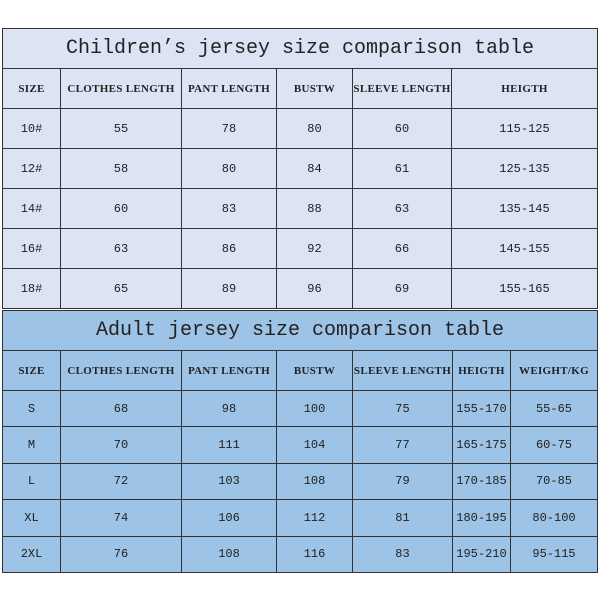  Describe the element at coordinates (402, 481) in the screenshot. I see `table-cell: 79` at that location.